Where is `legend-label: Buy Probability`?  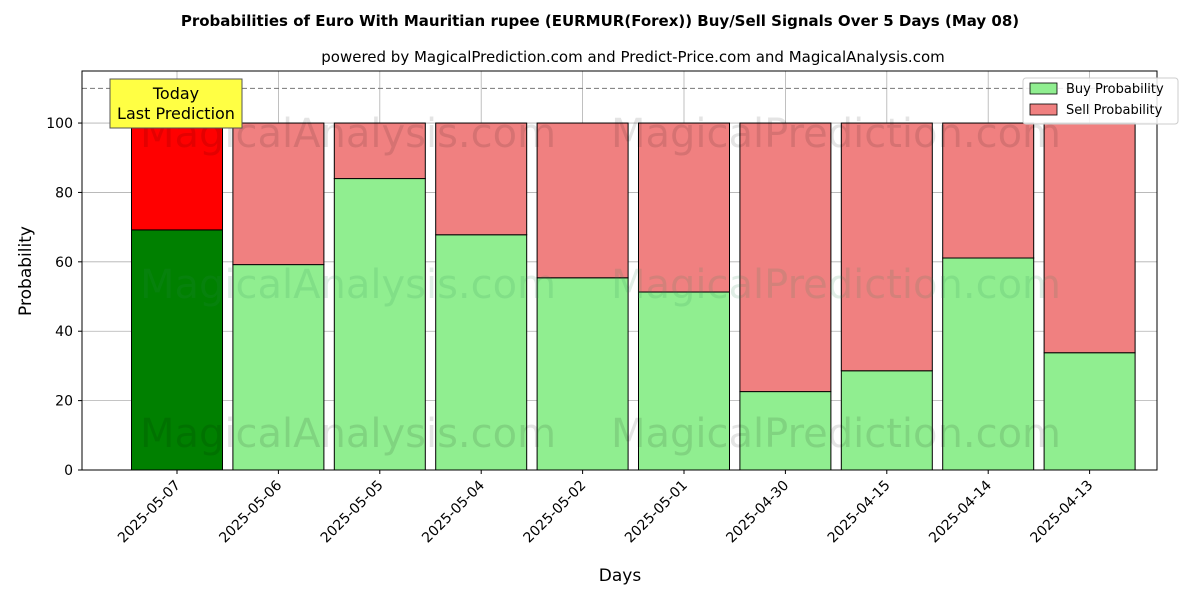 legend-label: Buy Probability is located at coordinates (1115, 89).